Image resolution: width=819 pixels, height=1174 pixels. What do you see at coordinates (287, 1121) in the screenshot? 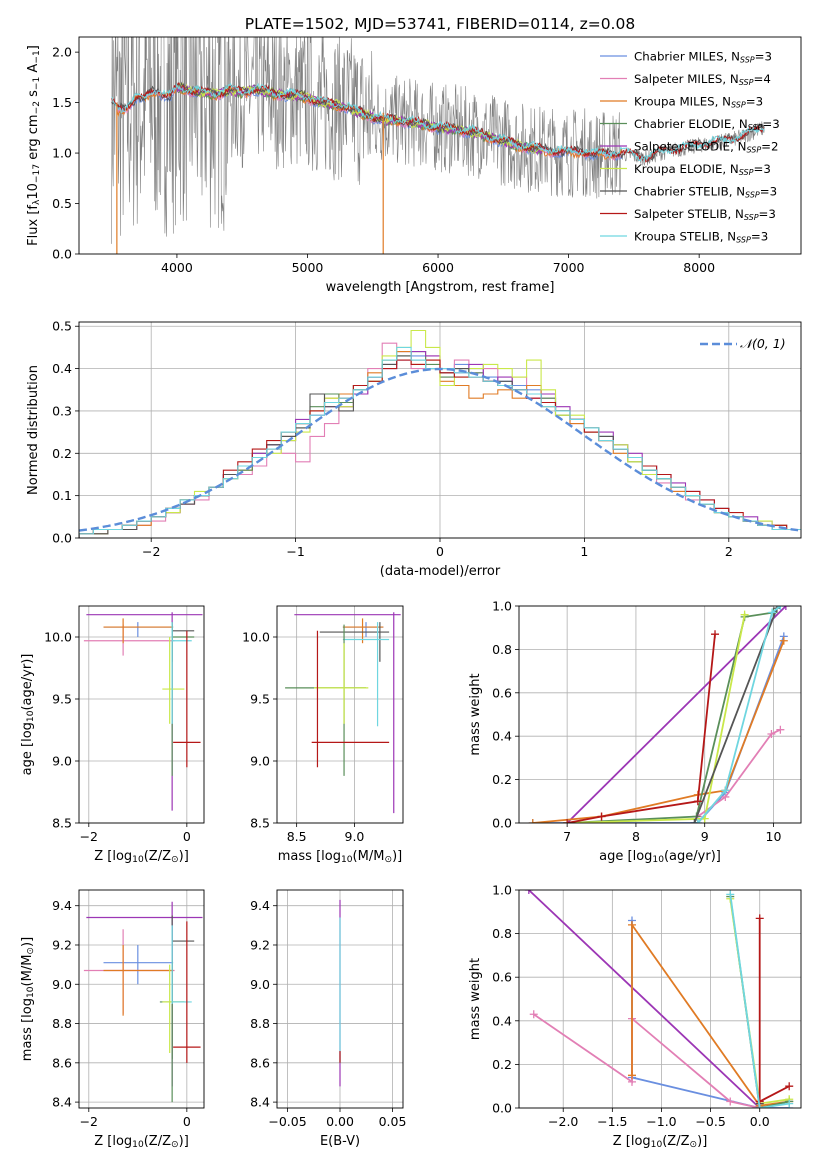
I see `x-tick-label: −0.05` at bounding box center [287, 1121].